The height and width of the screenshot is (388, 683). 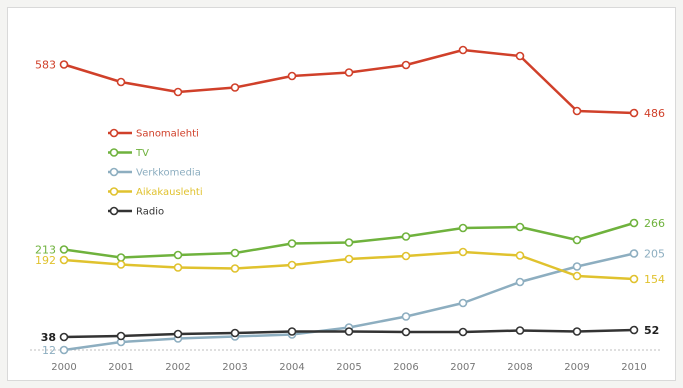 I want to click on legend-item: TV, so click(x=128, y=153).